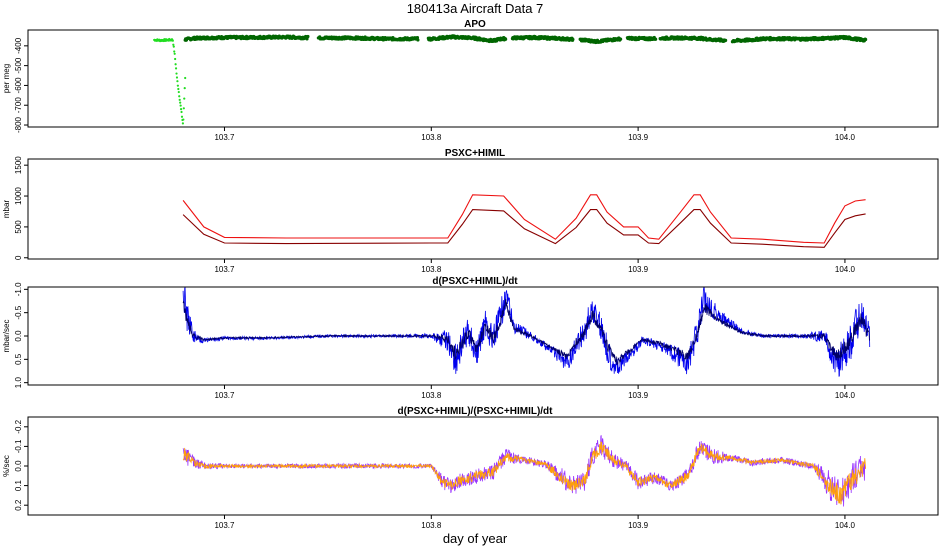 The width and height of the screenshot is (950, 550). What do you see at coordinates (6, 336) in the screenshot?
I see `y-axis-label: mbar/sec` at bounding box center [6, 336].